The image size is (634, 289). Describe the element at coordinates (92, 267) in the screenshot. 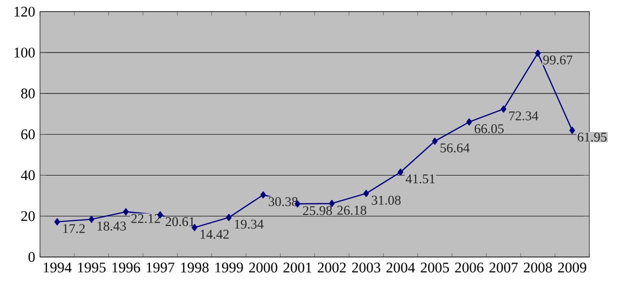

I see `x-tick-label: 1995` at that location.